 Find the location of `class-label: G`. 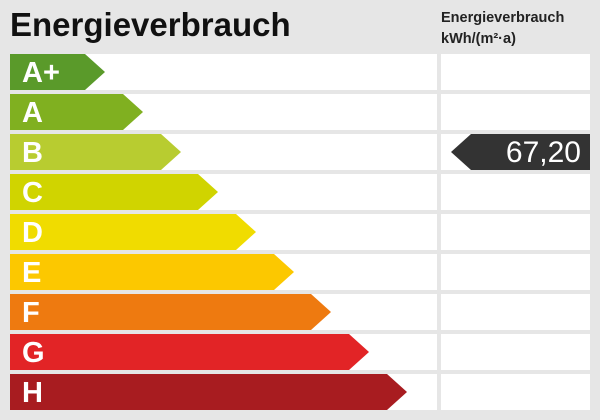

class-label: G is located at coordinates (33, 353).